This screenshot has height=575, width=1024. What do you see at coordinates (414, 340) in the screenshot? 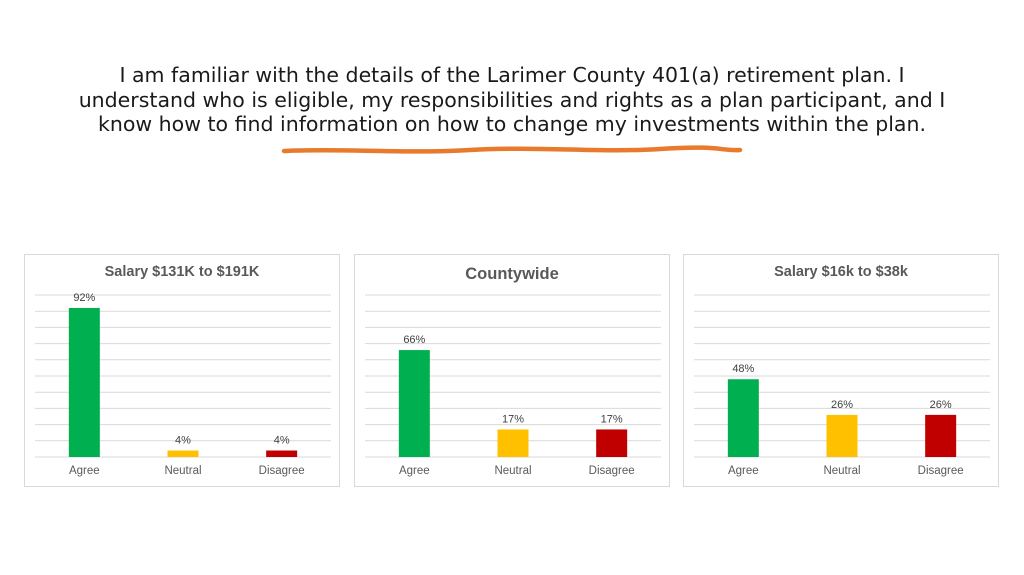
I see `data-label: 66%` at bounding box center [414, 340].